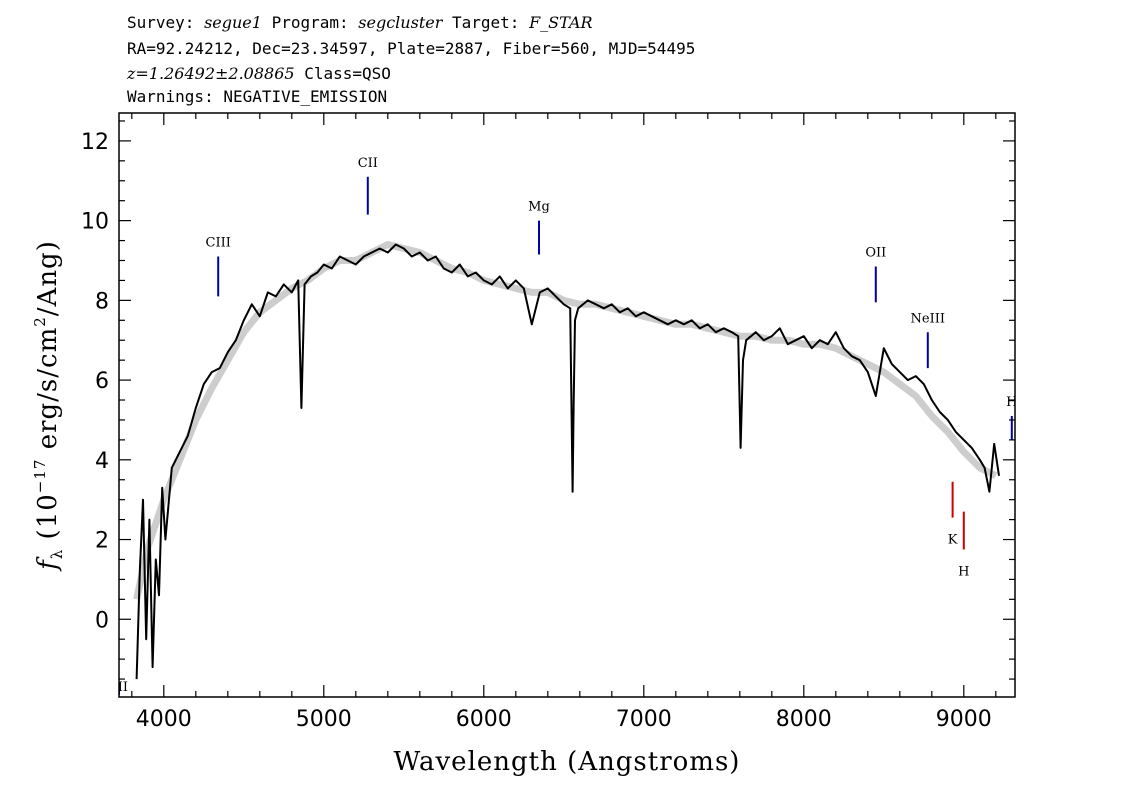 This screenshot has width=1134, height=810. I want to click on line-marker-label: CIII, so click(218, 243).